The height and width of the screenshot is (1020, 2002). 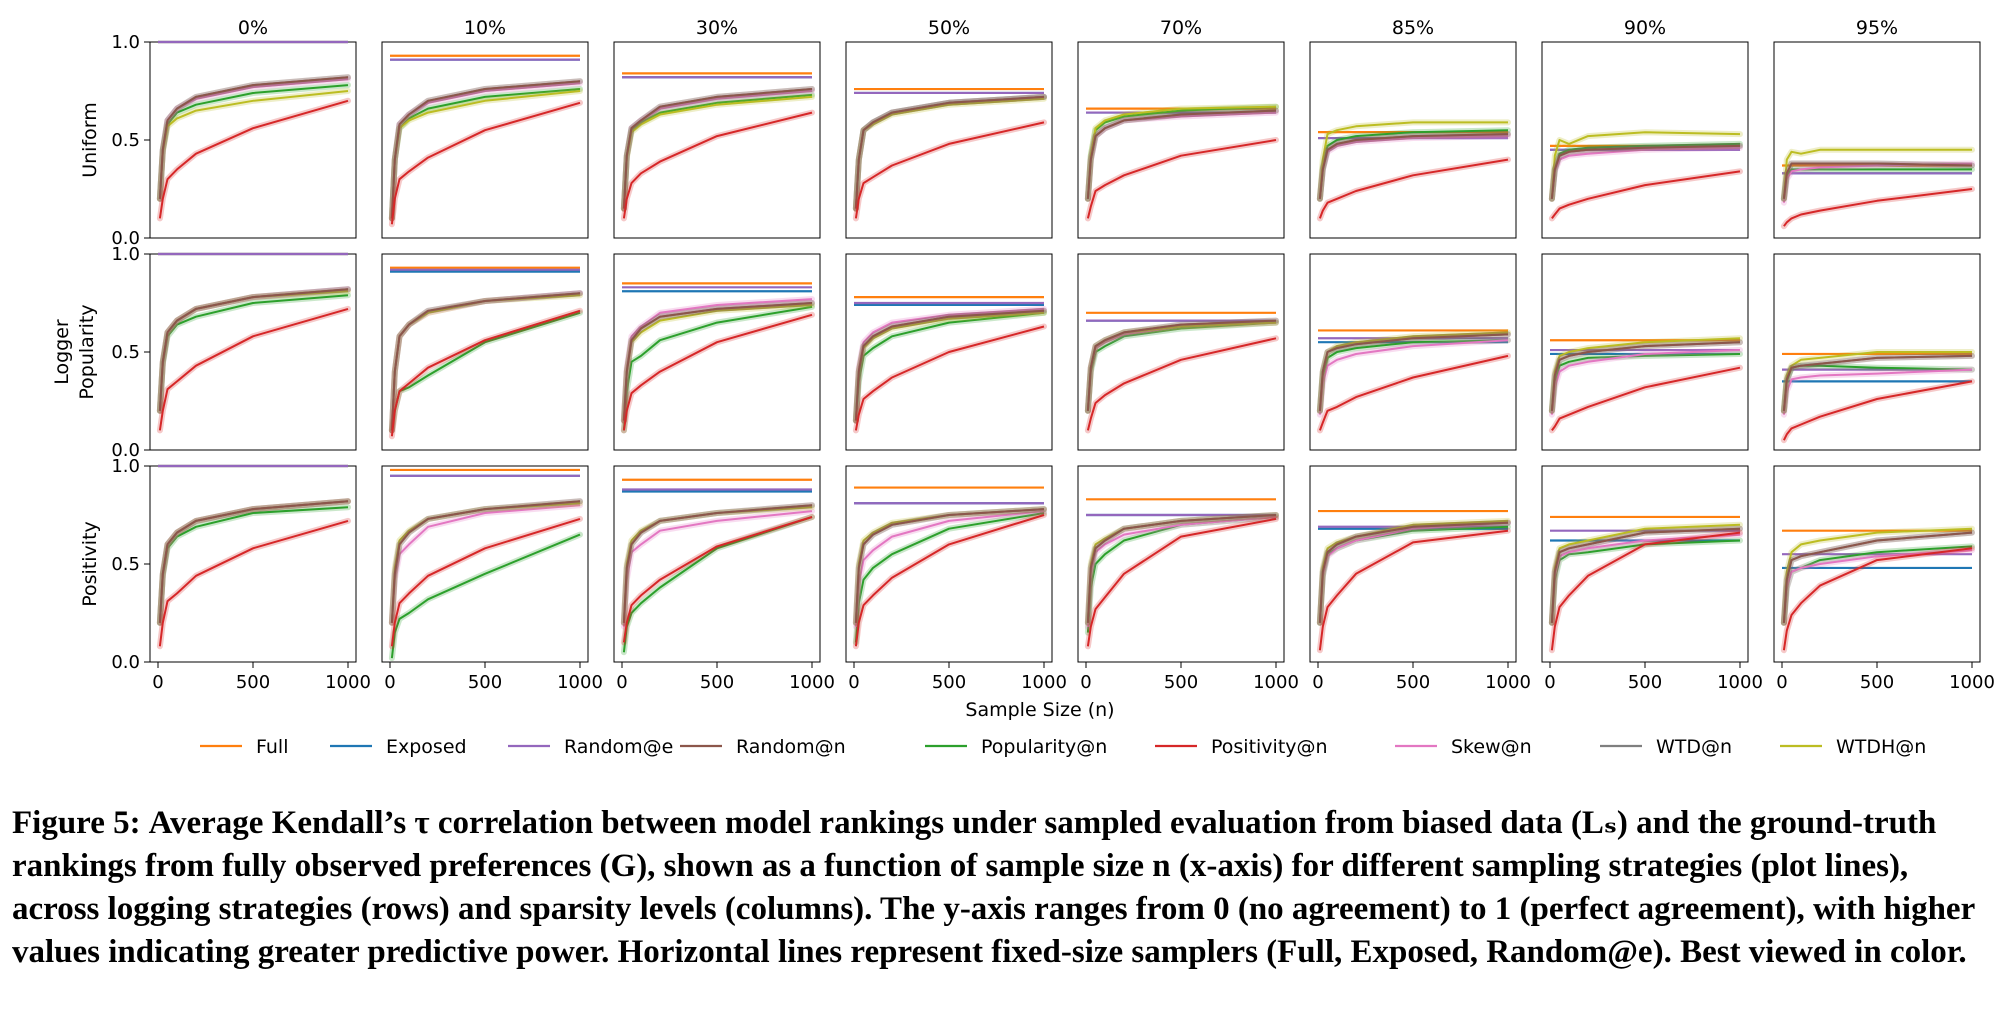 I want to click on legend-item-positivity_n: Positivity@n, so click(x=1241, y=747).